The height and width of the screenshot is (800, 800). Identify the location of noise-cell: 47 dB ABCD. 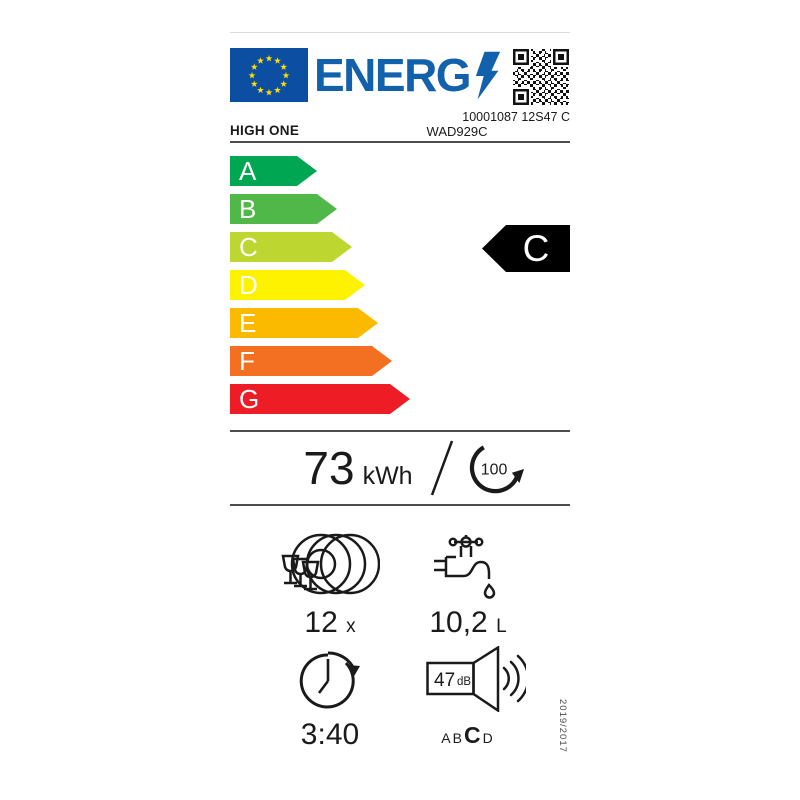
(468, 695).